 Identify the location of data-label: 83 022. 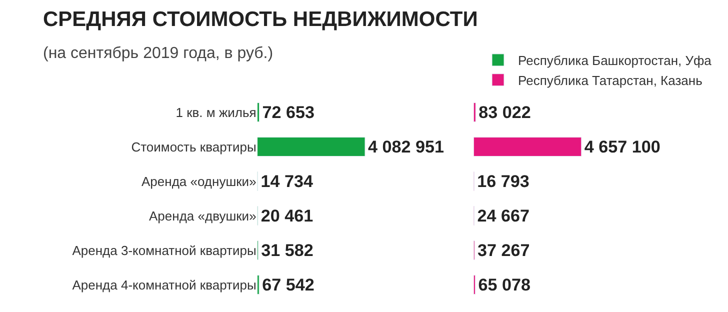
(504, 112).